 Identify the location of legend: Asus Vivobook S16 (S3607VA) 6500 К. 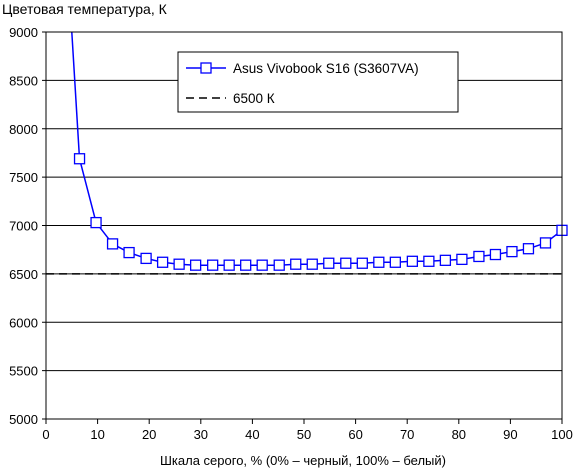
(318, 82).